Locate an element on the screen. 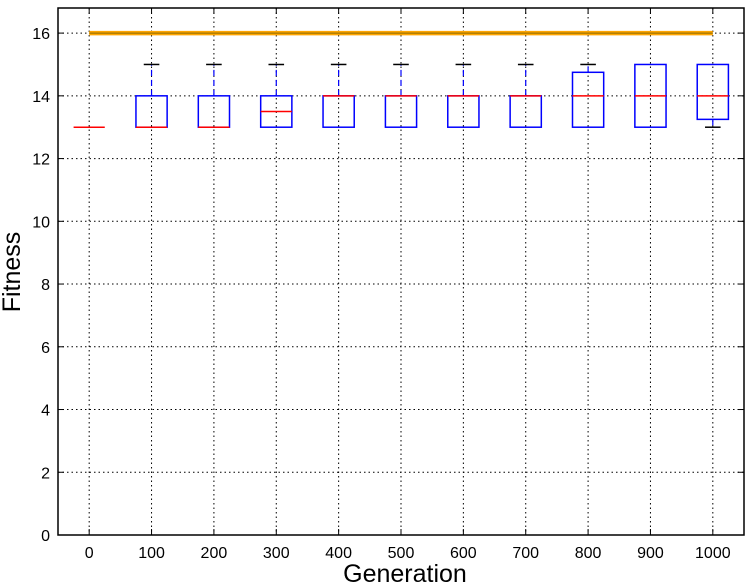 Image resolution: width=747 pixels, height=587 pixels. x-tick-label: 200 is located at coordinates (214, 553).